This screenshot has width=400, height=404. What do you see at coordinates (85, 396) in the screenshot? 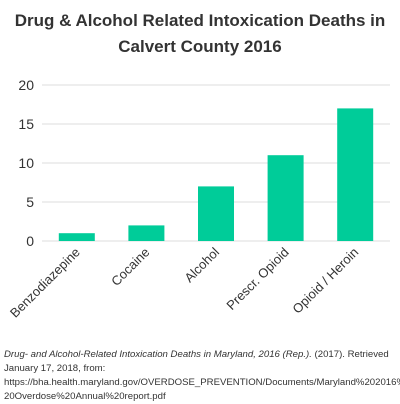
I see `citation-url-2: 20Overdose%20Annual%20report.pdf` at bounding box center [85, 396].